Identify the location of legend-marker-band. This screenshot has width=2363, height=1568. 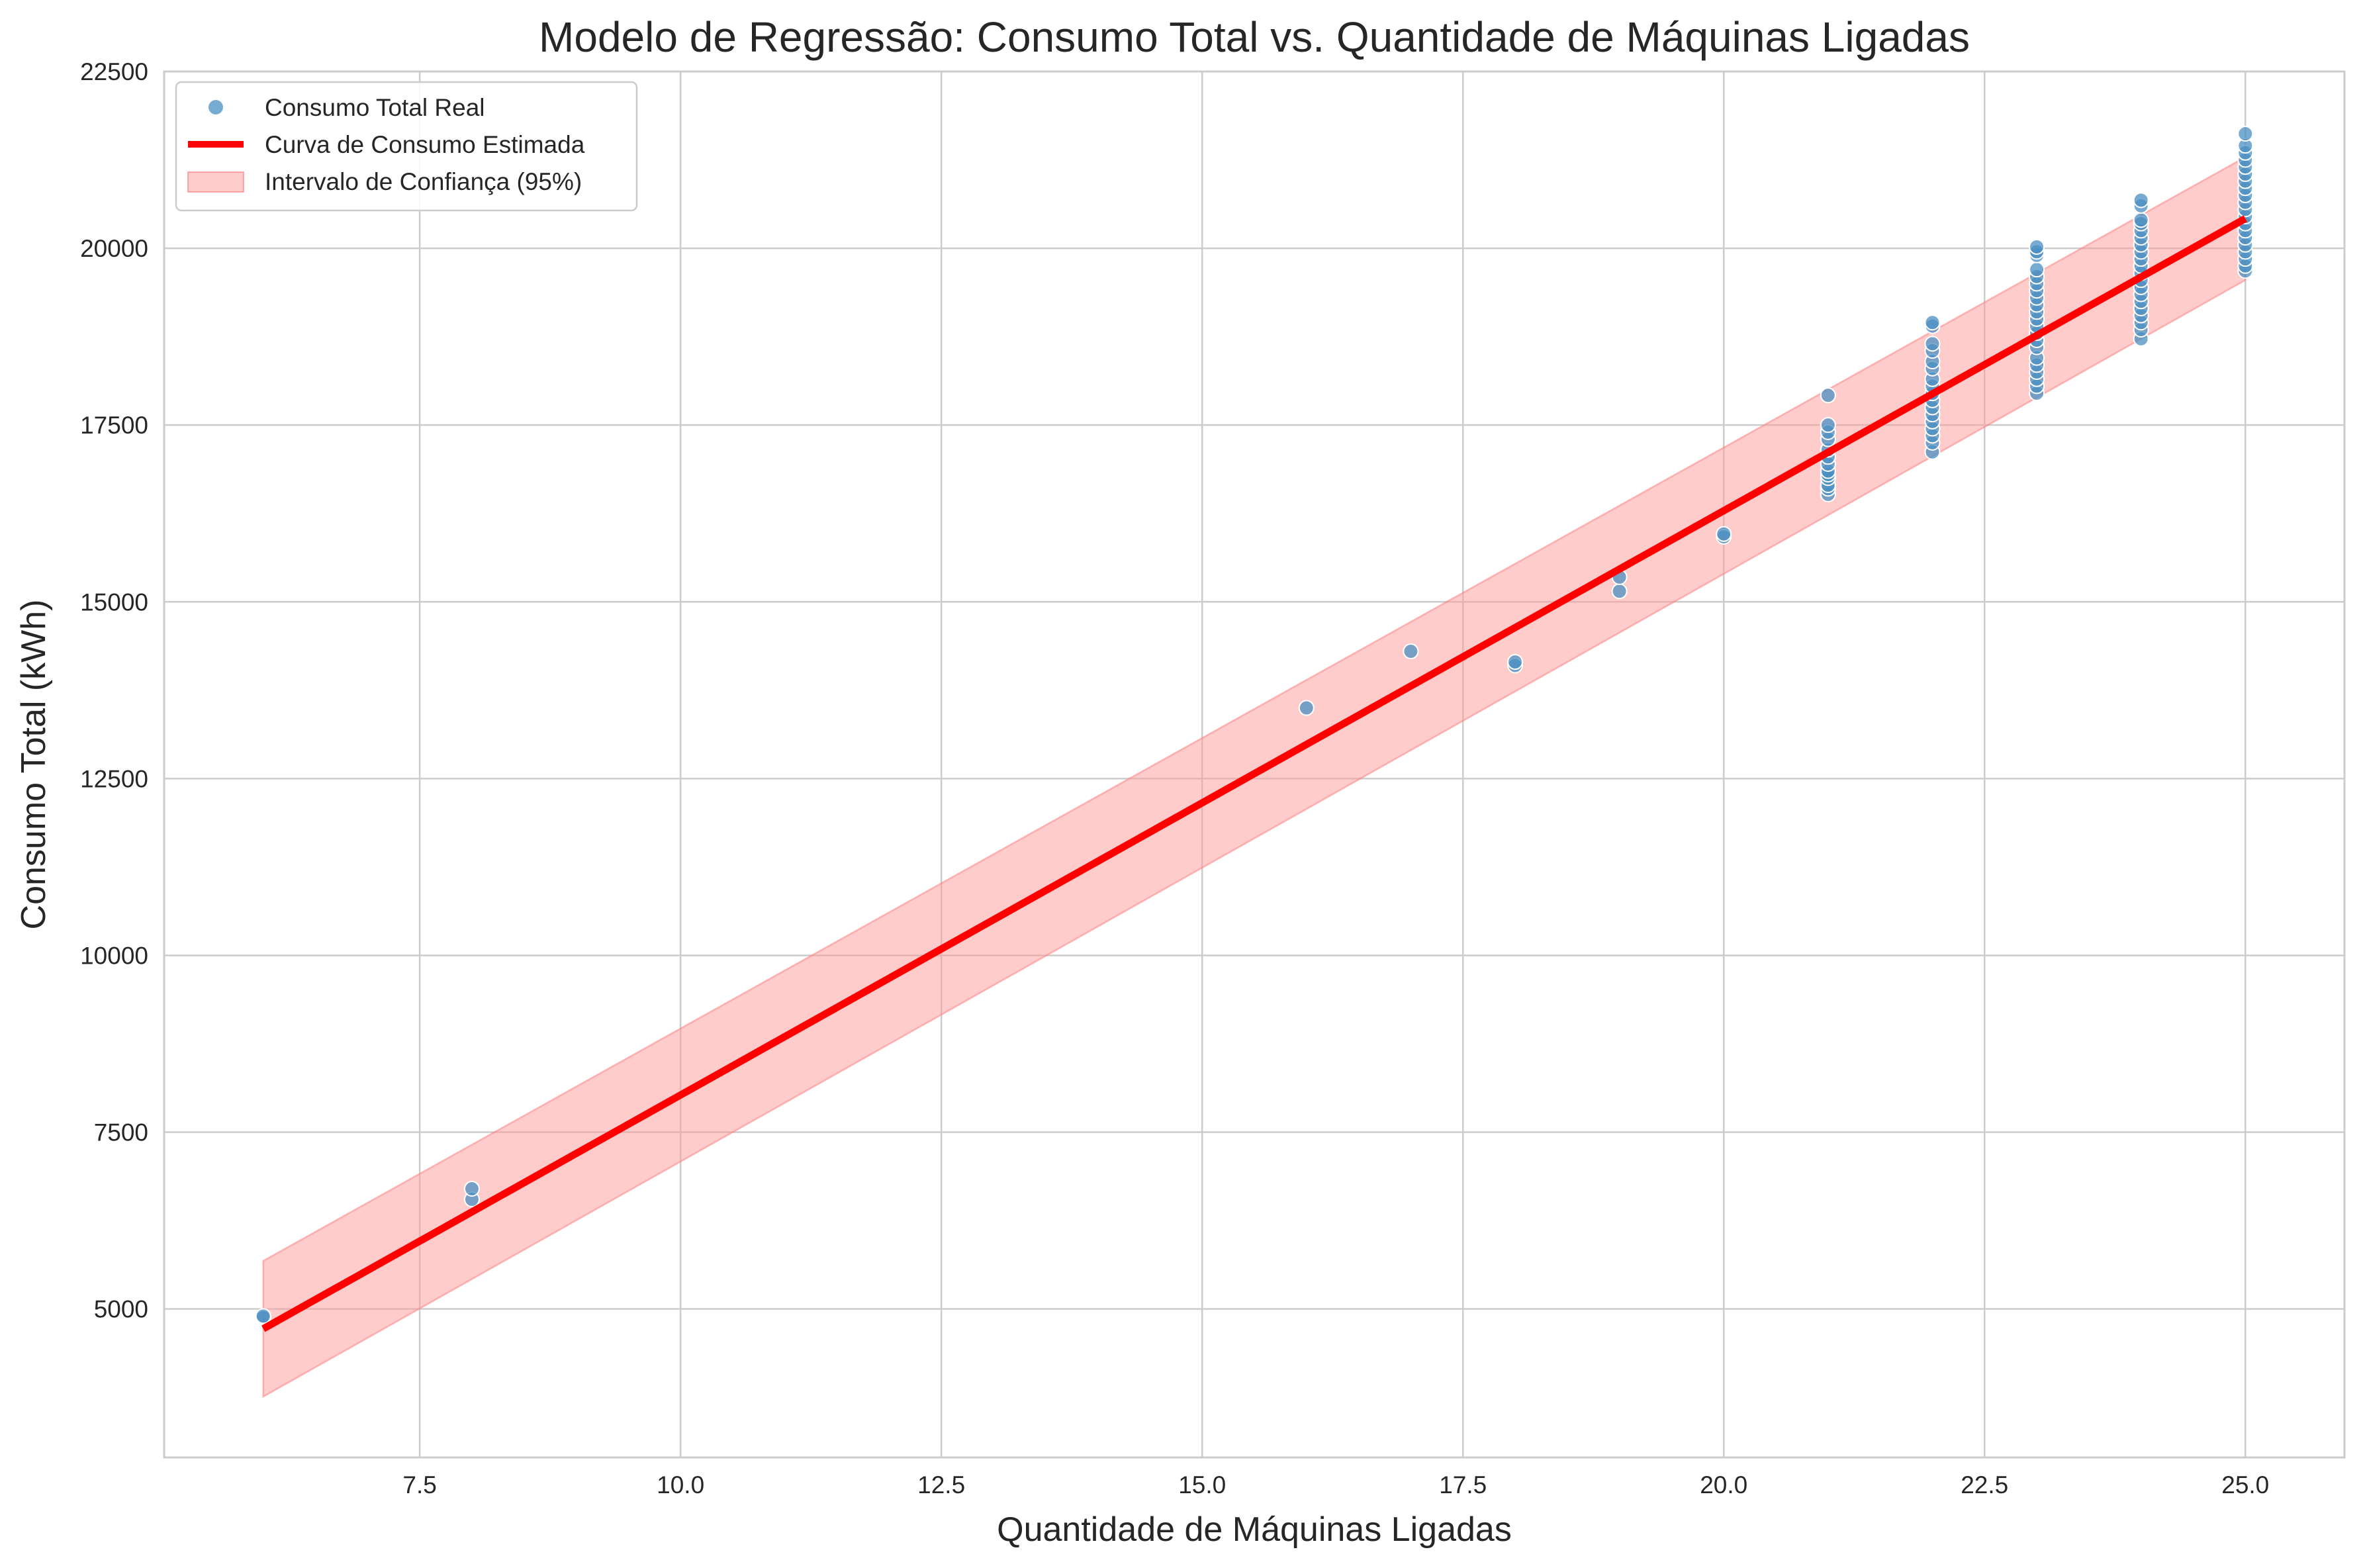
(215, 182).